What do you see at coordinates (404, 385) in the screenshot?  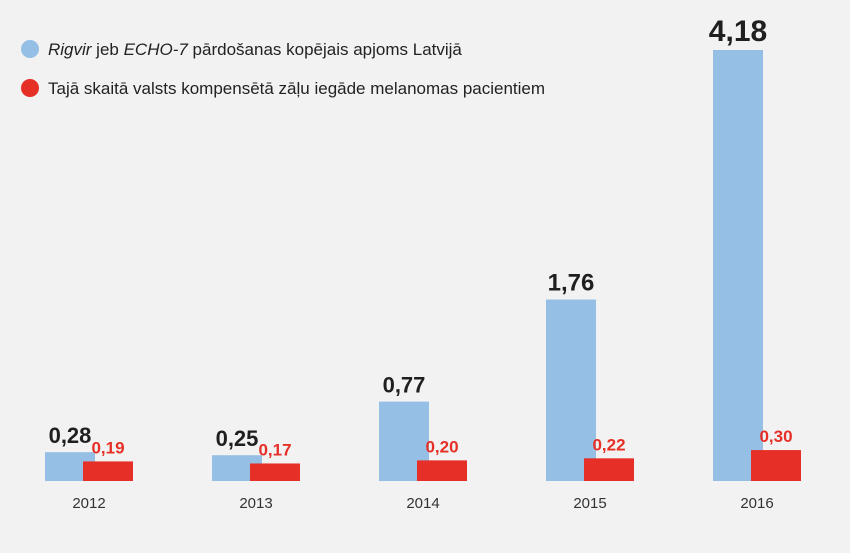 I see `data-label-total-2014: 0,77` at bounding box center [404, 385].